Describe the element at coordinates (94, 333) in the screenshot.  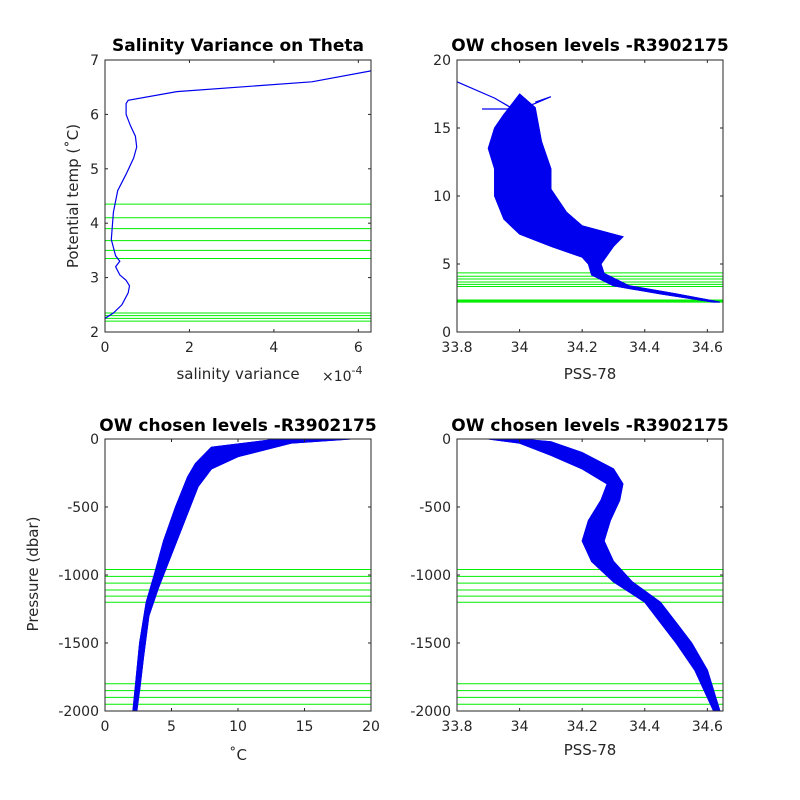
I see `y-tick-label: 2` at that location.